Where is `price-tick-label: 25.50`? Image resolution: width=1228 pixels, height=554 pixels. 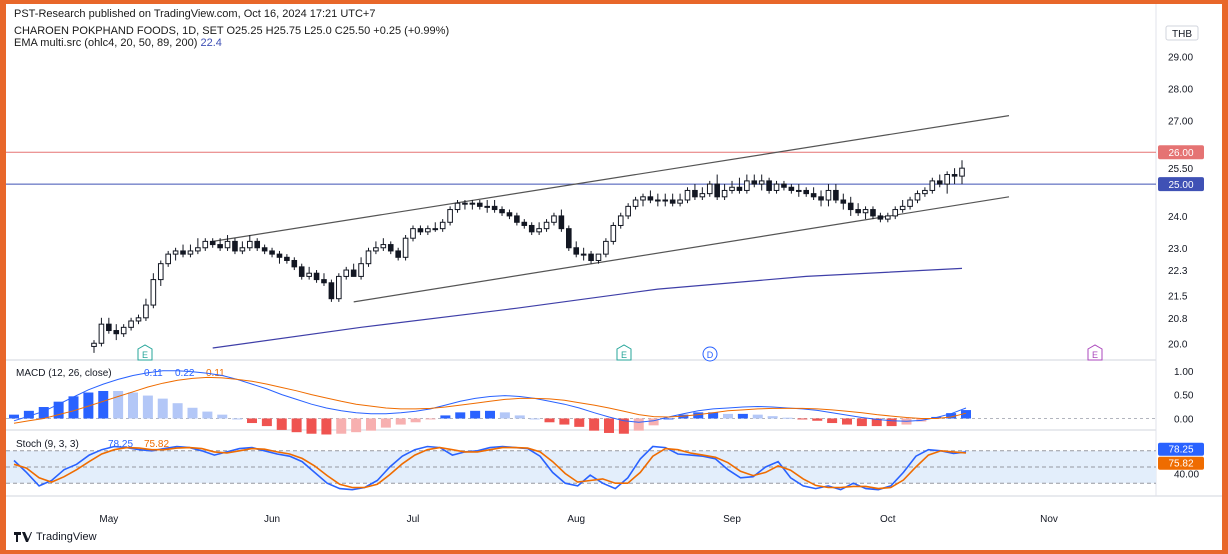 price-tick-label: 25.50 is located at coordinates (1180, 169).